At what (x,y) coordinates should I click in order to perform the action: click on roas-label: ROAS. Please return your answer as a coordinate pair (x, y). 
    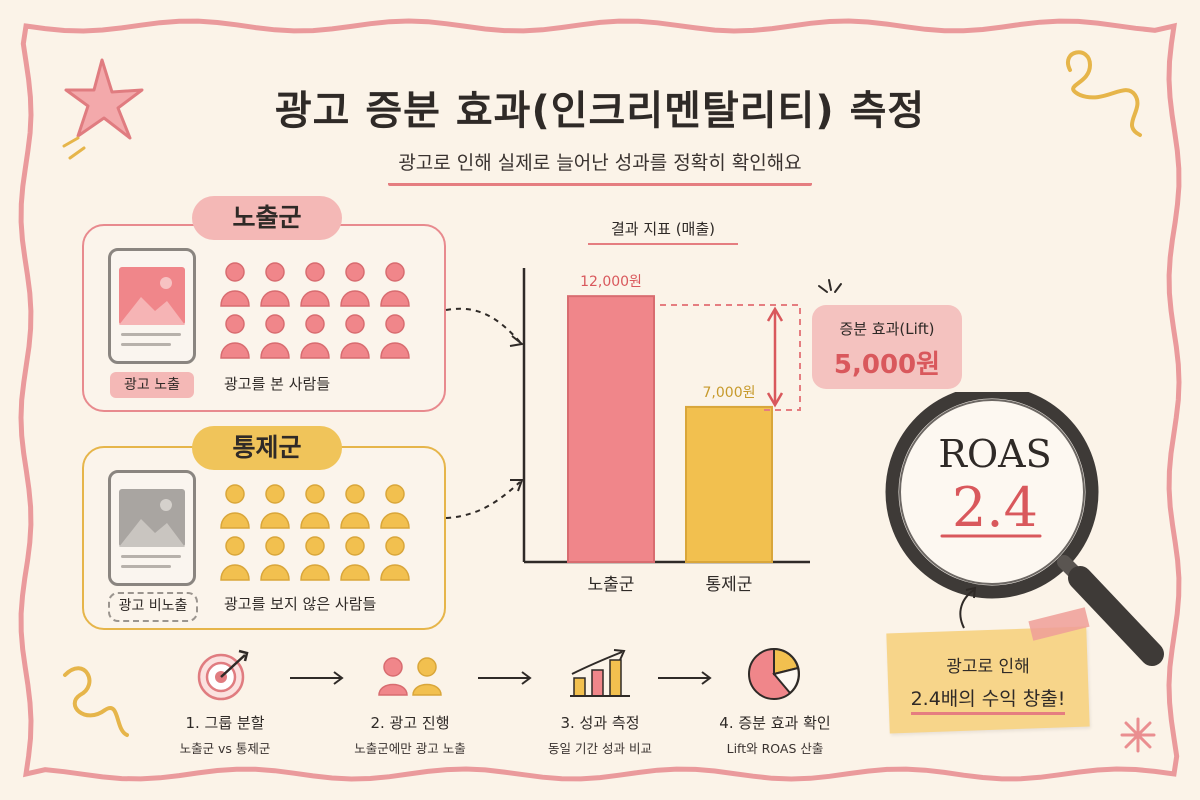
    Looking at the image, I should click on (995, 454).